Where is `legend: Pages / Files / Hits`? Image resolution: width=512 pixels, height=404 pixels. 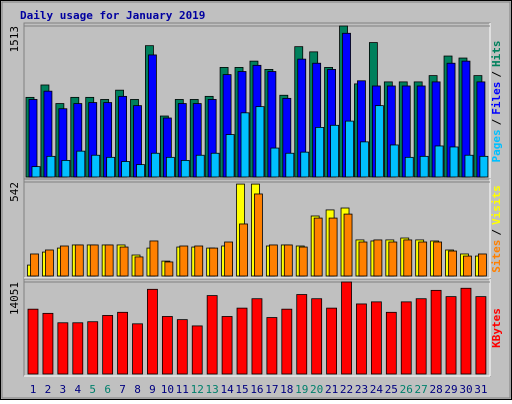 legend: Pages / Files / Hits is located at coordinates (496, 102).